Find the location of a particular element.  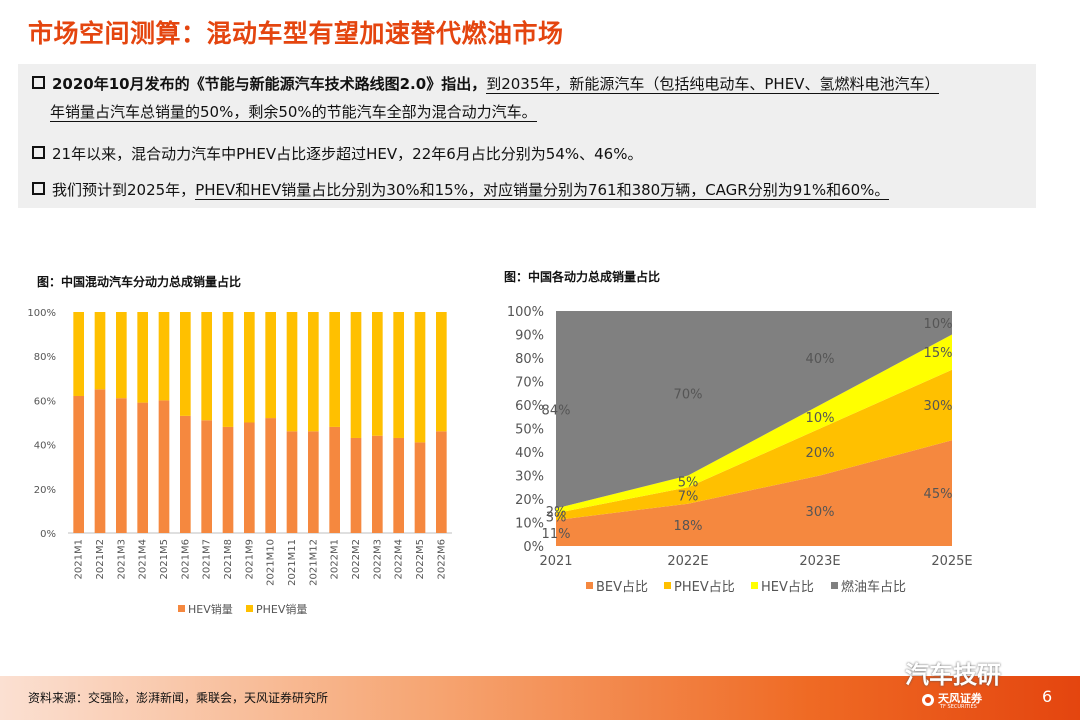

key-point-3-lead: 我们预计到2025年， is located at coordinates (124, 190).